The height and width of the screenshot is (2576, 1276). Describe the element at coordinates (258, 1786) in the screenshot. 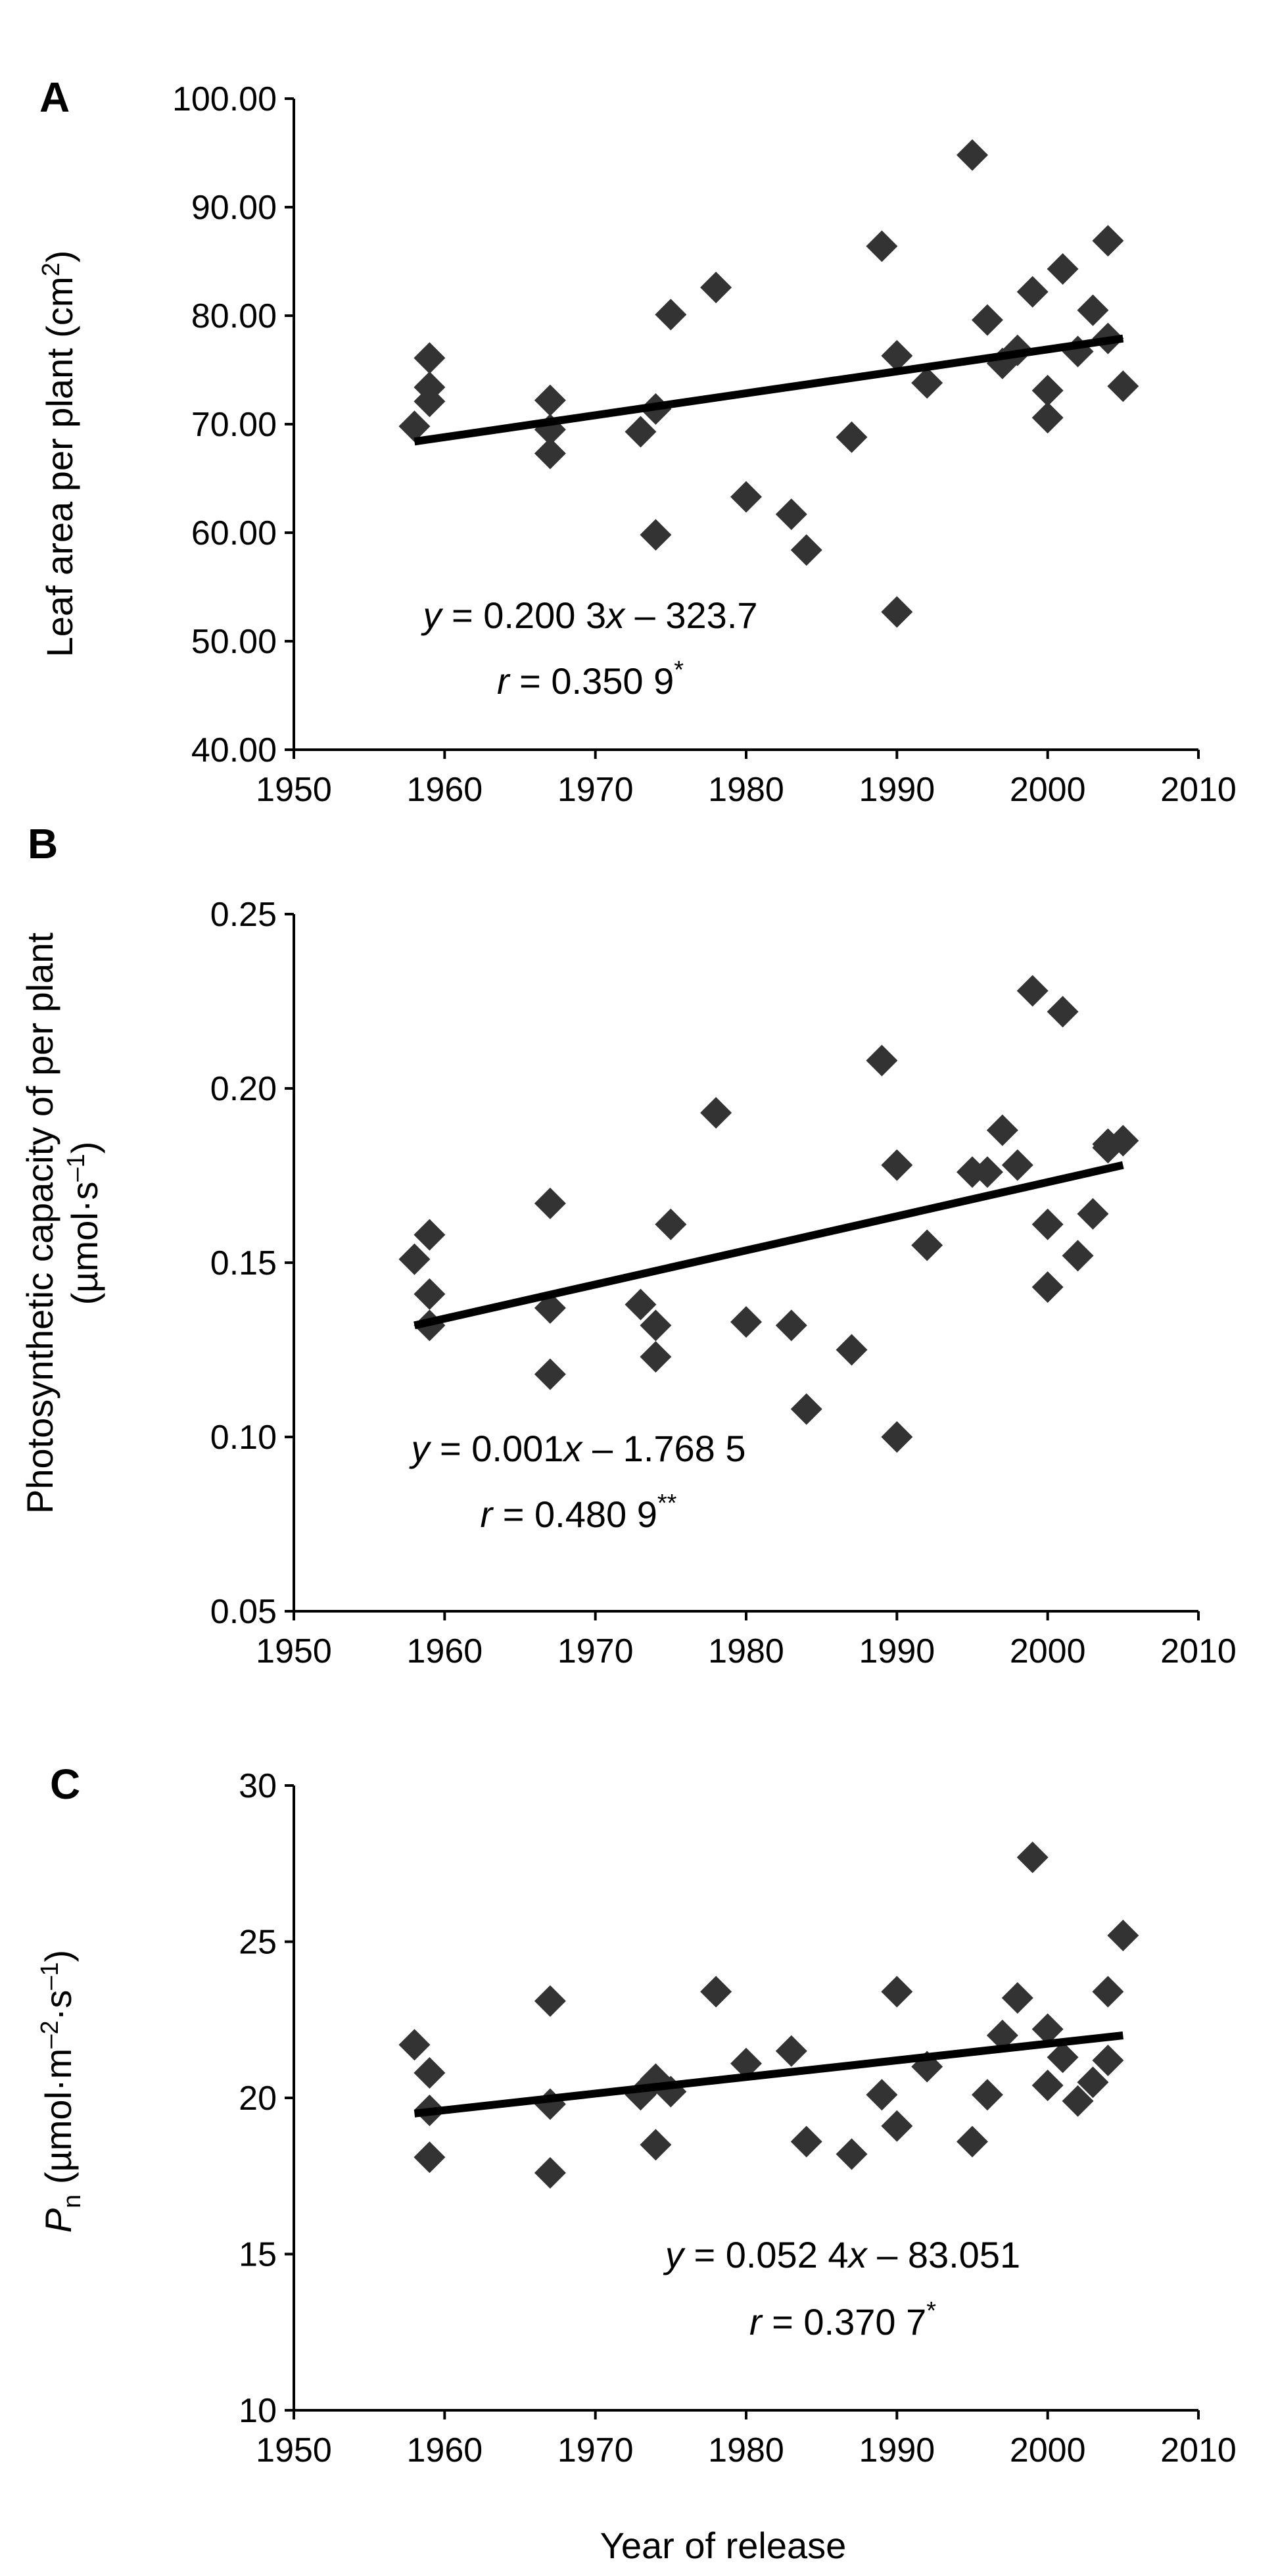

I see `panel-c-y-tick-label: 30` at that location.